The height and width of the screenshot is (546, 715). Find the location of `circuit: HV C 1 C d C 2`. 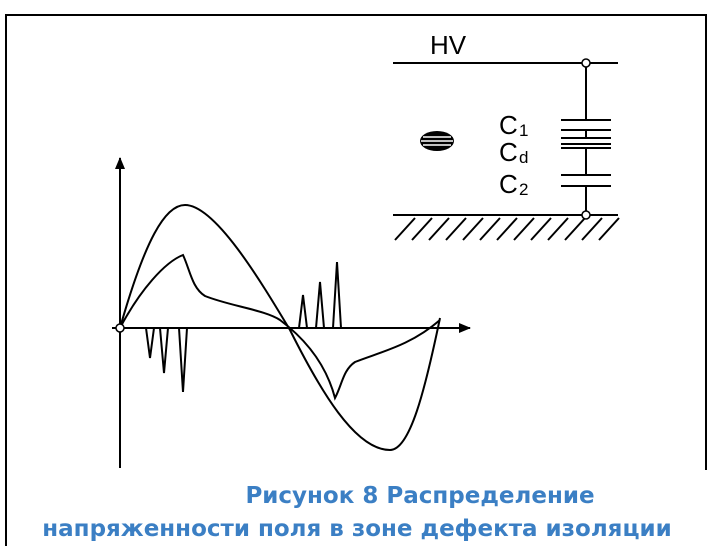

circuit: HV C 1 C d C 2 is located at coordinates (506, 135).